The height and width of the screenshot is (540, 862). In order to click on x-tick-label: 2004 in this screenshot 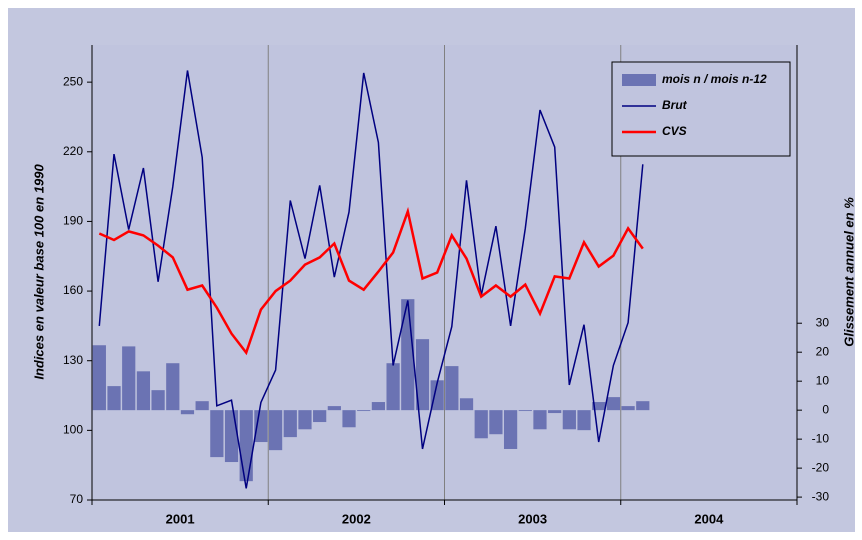, I will do `click(709, 518)`.